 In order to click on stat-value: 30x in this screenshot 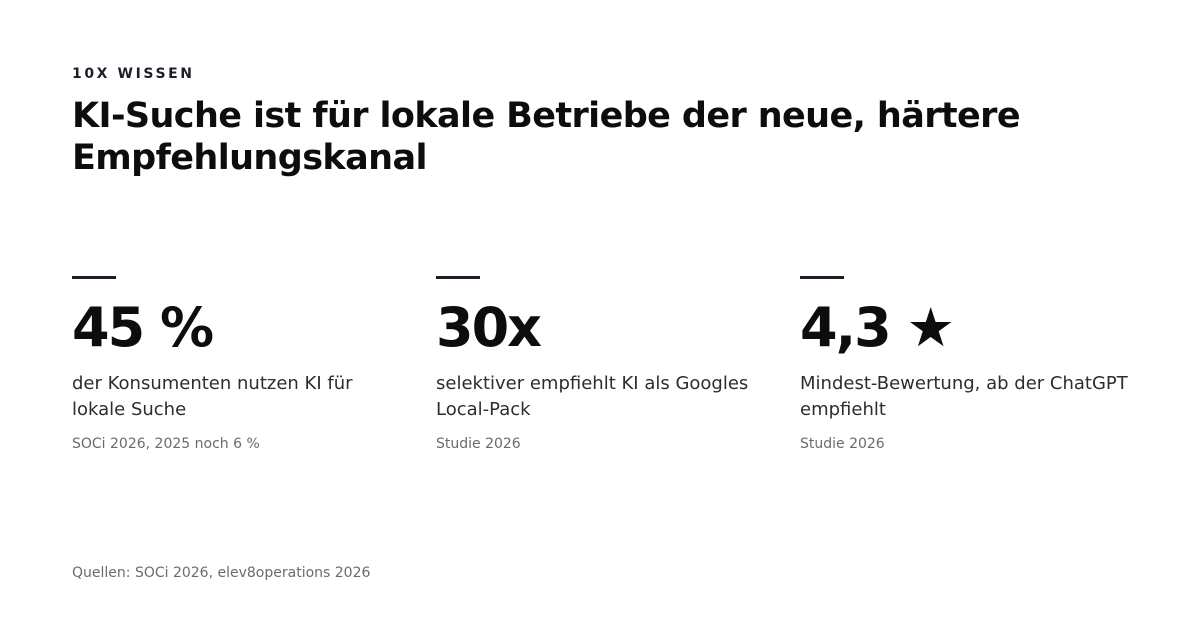, I will do `click(489, 327)`.